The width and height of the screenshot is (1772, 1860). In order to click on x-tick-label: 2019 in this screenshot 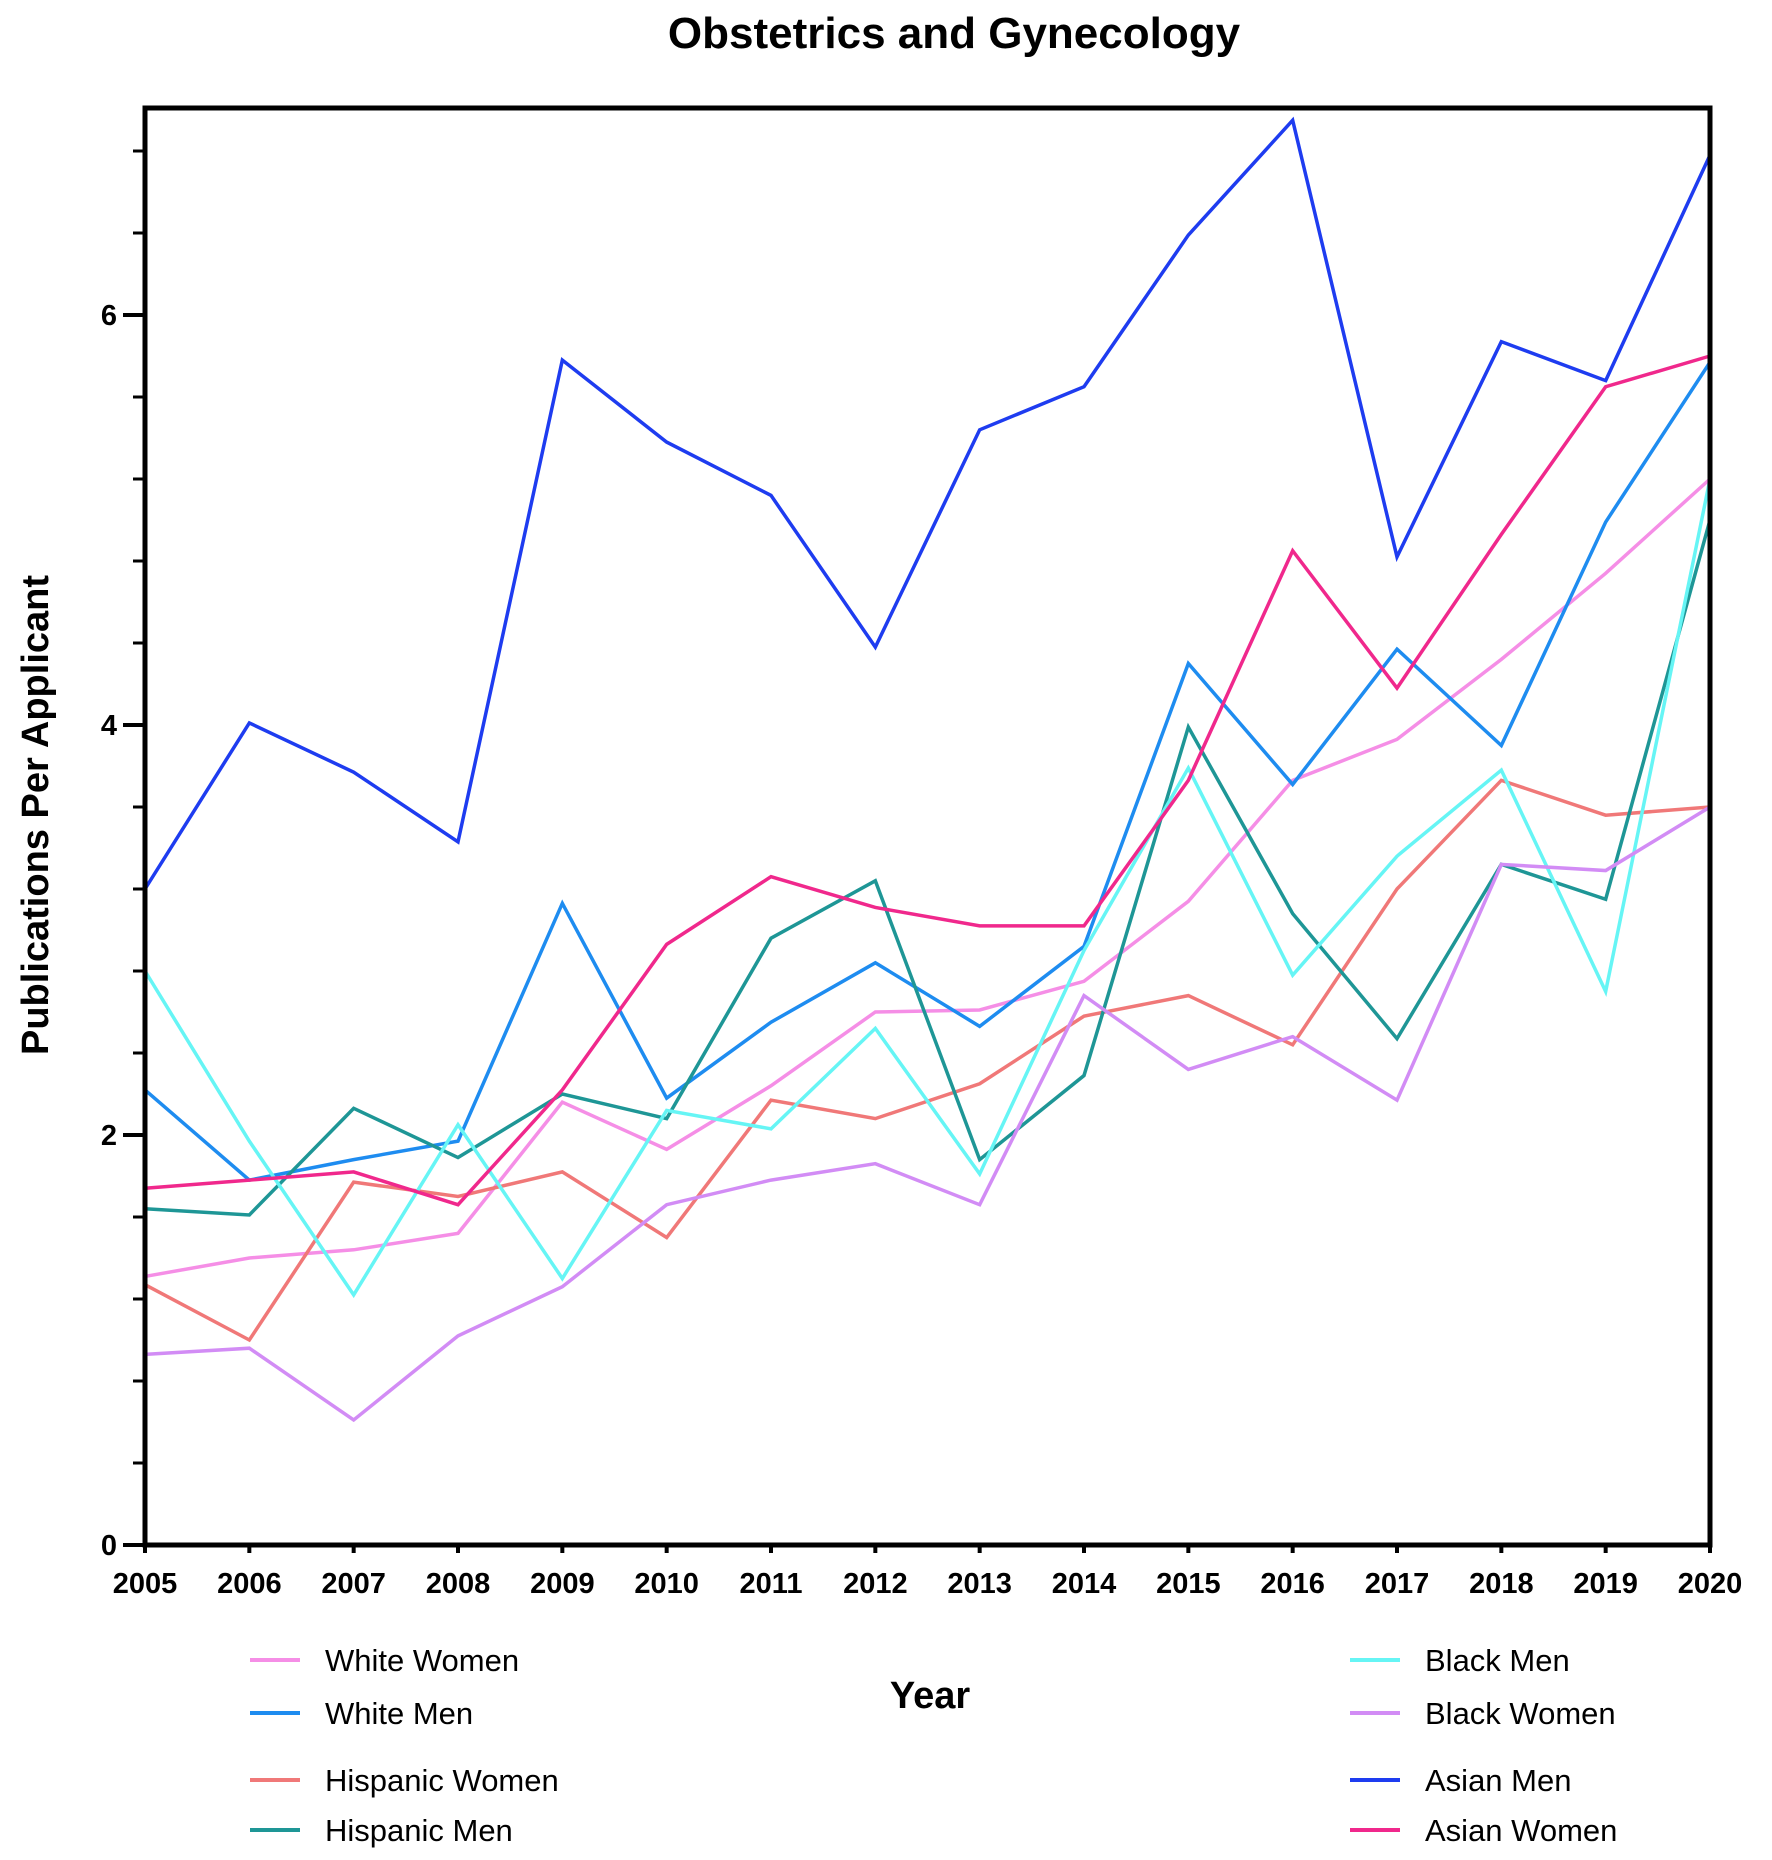, I will do `click(1605, 1584)`.